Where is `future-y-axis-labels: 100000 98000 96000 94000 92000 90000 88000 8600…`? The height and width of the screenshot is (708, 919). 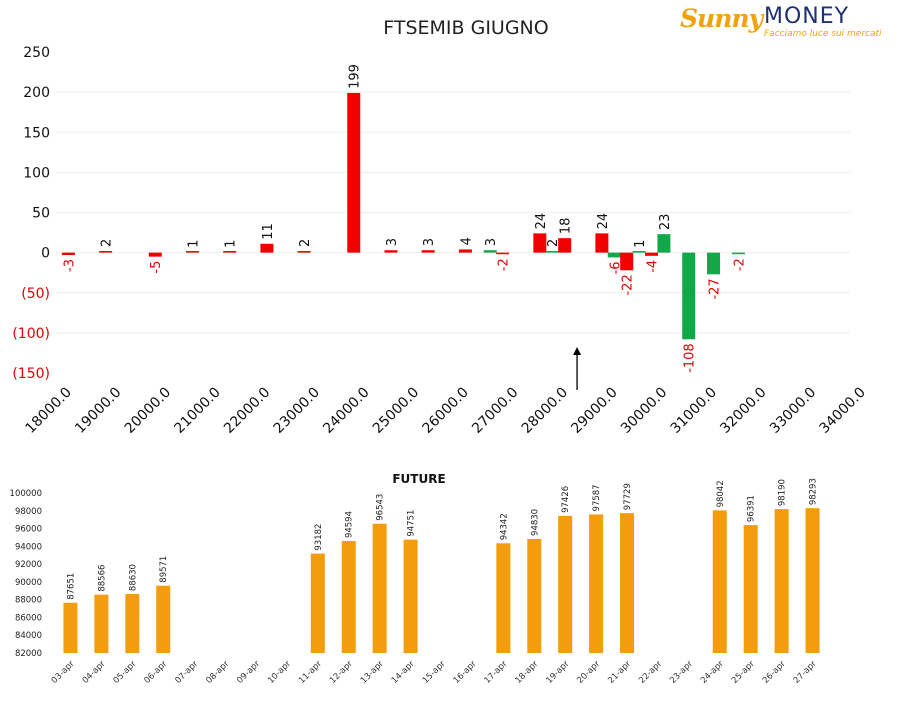
future-y-axis-labels: 100000 98000 96000 94000 92000 90000 88000 8600… is located at coordinates (26, 574).